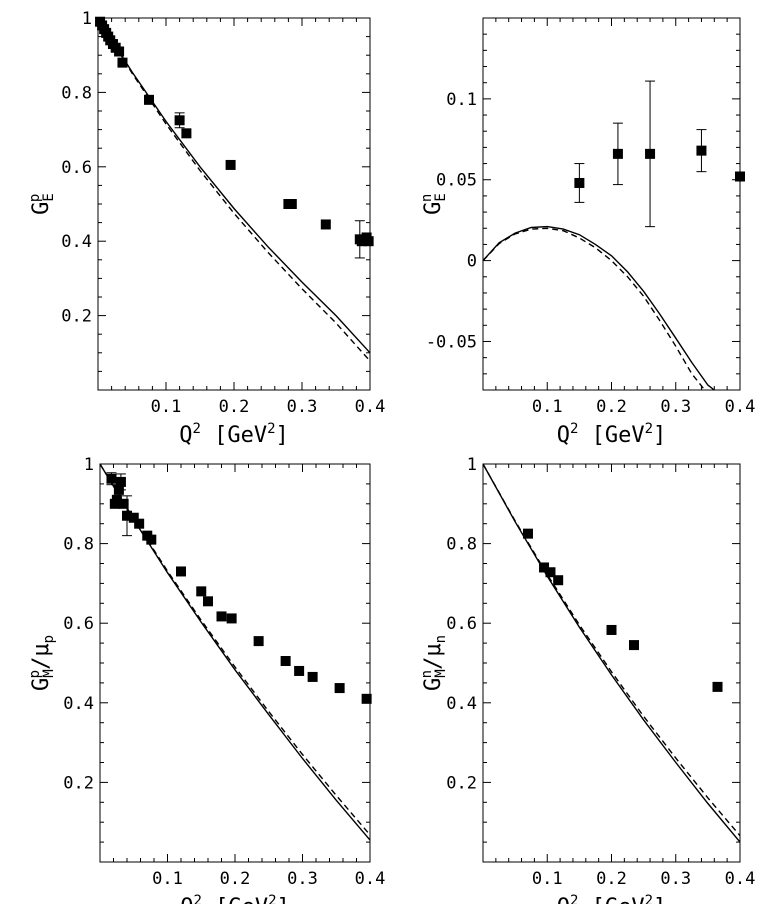  What do you see at coordinates (451, 342) in the screenshot?
I see `y-tick-label: -0.05` at bounding box center [451, 342].